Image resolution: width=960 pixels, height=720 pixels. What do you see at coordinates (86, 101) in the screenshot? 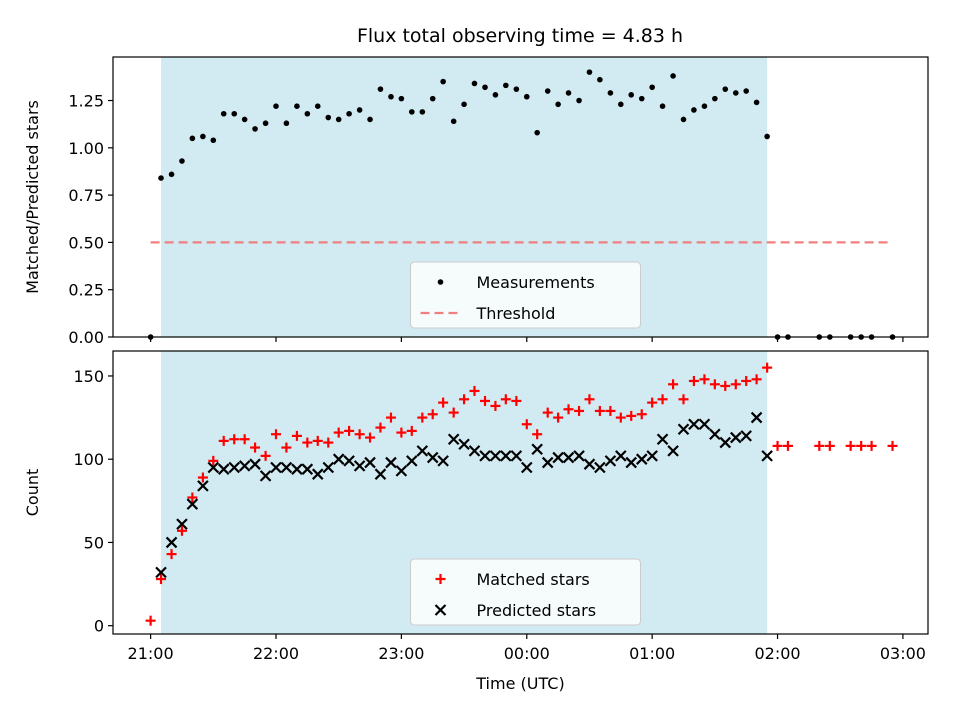
I see `y-tick-label: 1.25` at bounding box center [86, 101].